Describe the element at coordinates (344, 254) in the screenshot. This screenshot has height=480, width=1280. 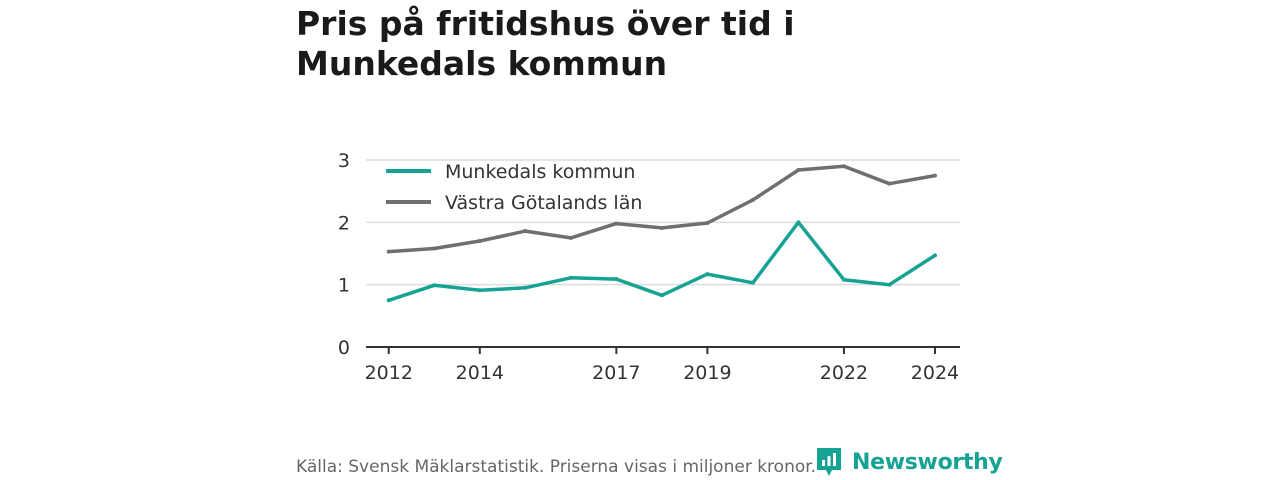
I see `y-axis-ticks: 0 1 2 3` at that location.